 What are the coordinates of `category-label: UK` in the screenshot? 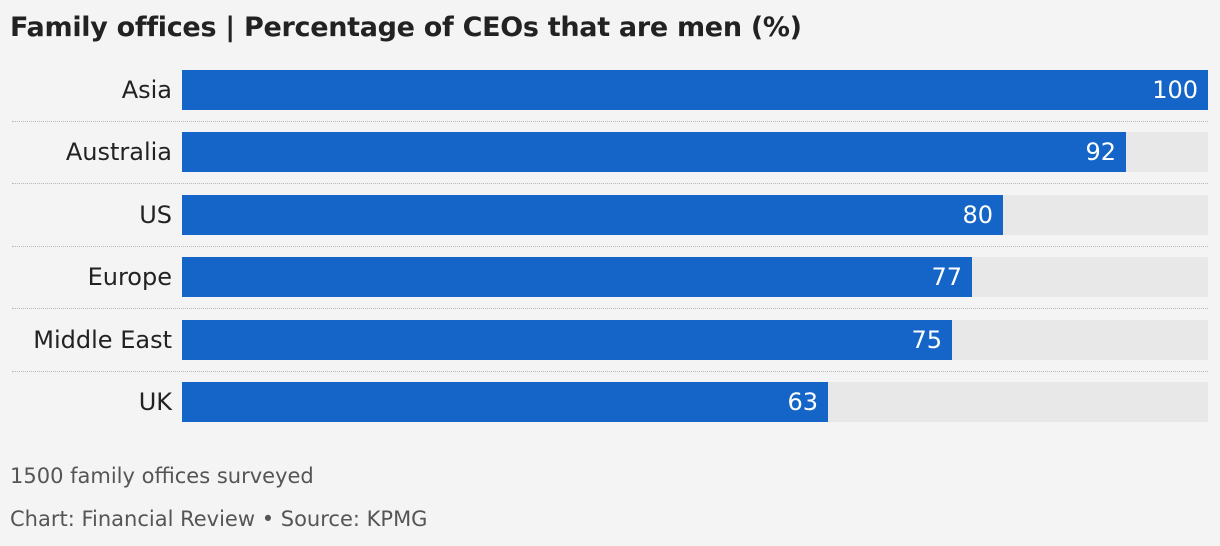 It's located at (155, 402).